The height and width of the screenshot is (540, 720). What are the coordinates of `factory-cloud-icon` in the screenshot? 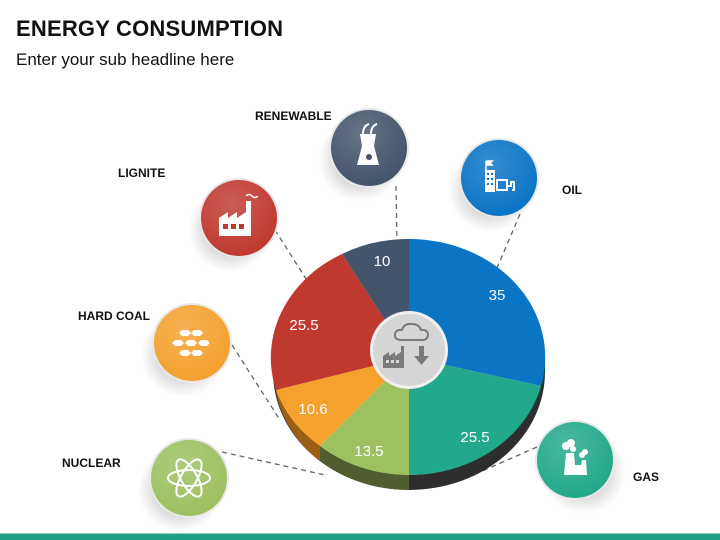 It's located at (409, 350).